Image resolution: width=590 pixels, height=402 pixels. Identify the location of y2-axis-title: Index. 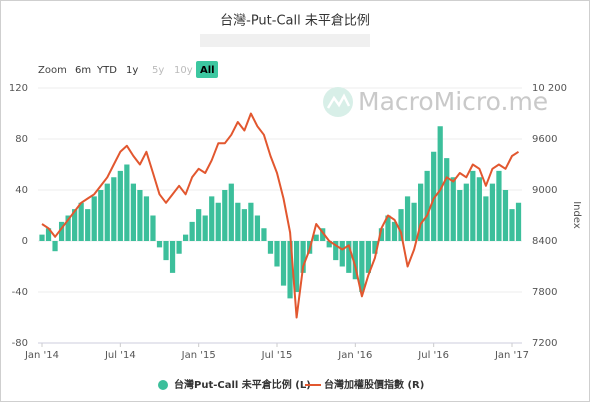
(576, 215).